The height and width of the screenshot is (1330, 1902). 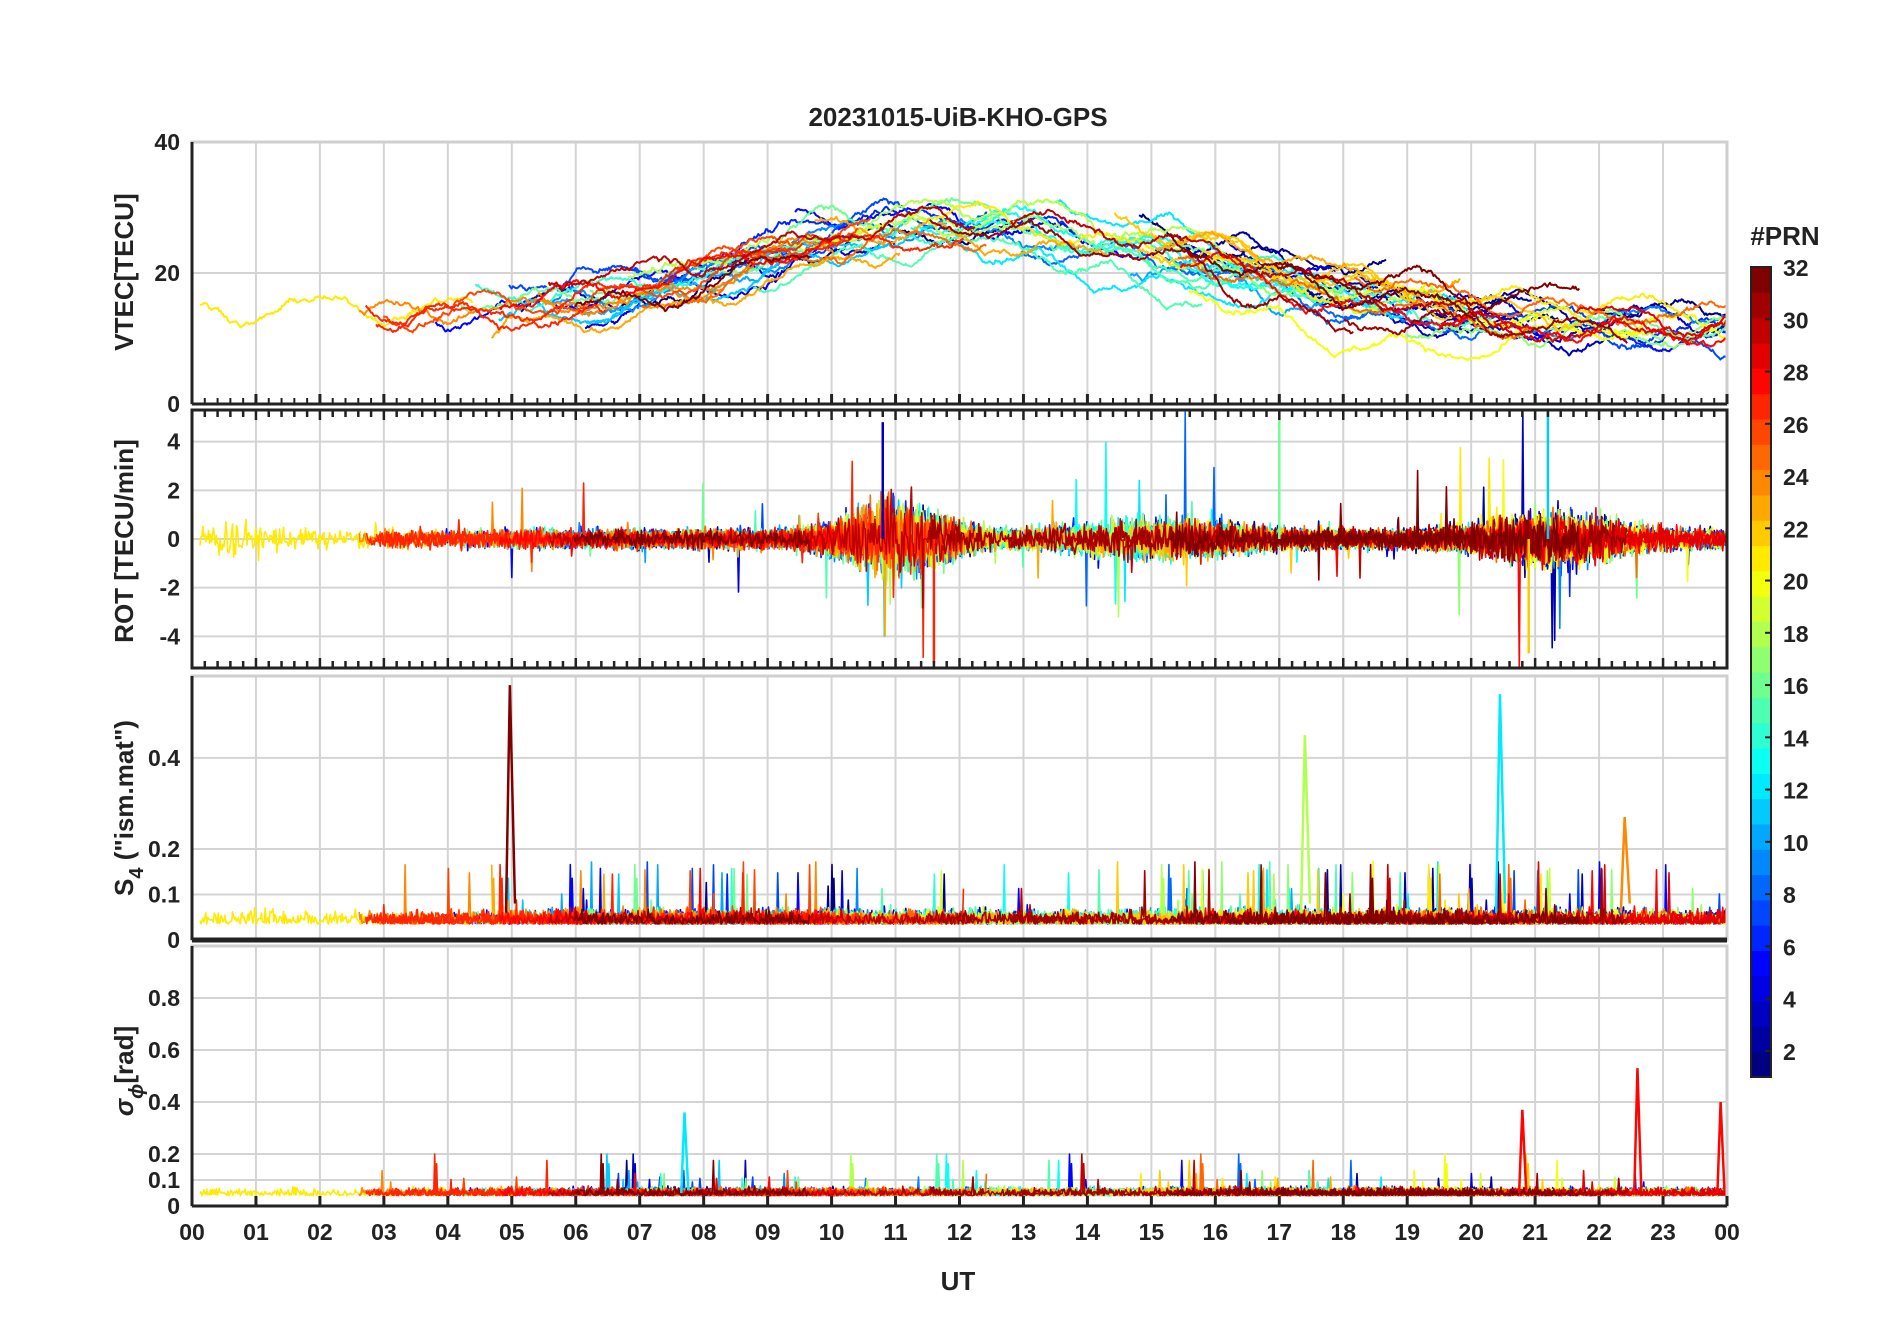 I want to click on colorbar-tick-label: 12, so click(x=1796, y=791).